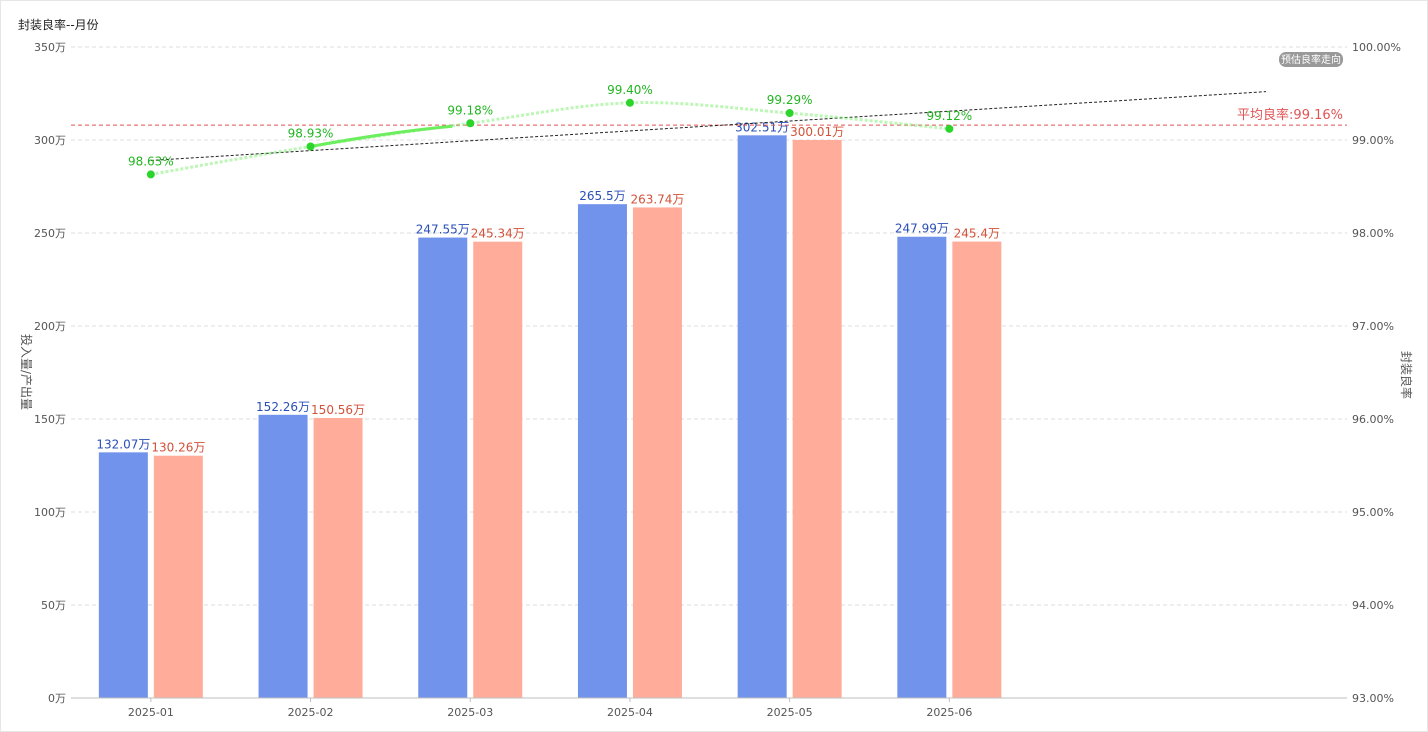  I want to click on left-tick-label: 300万, so click(50, 140).